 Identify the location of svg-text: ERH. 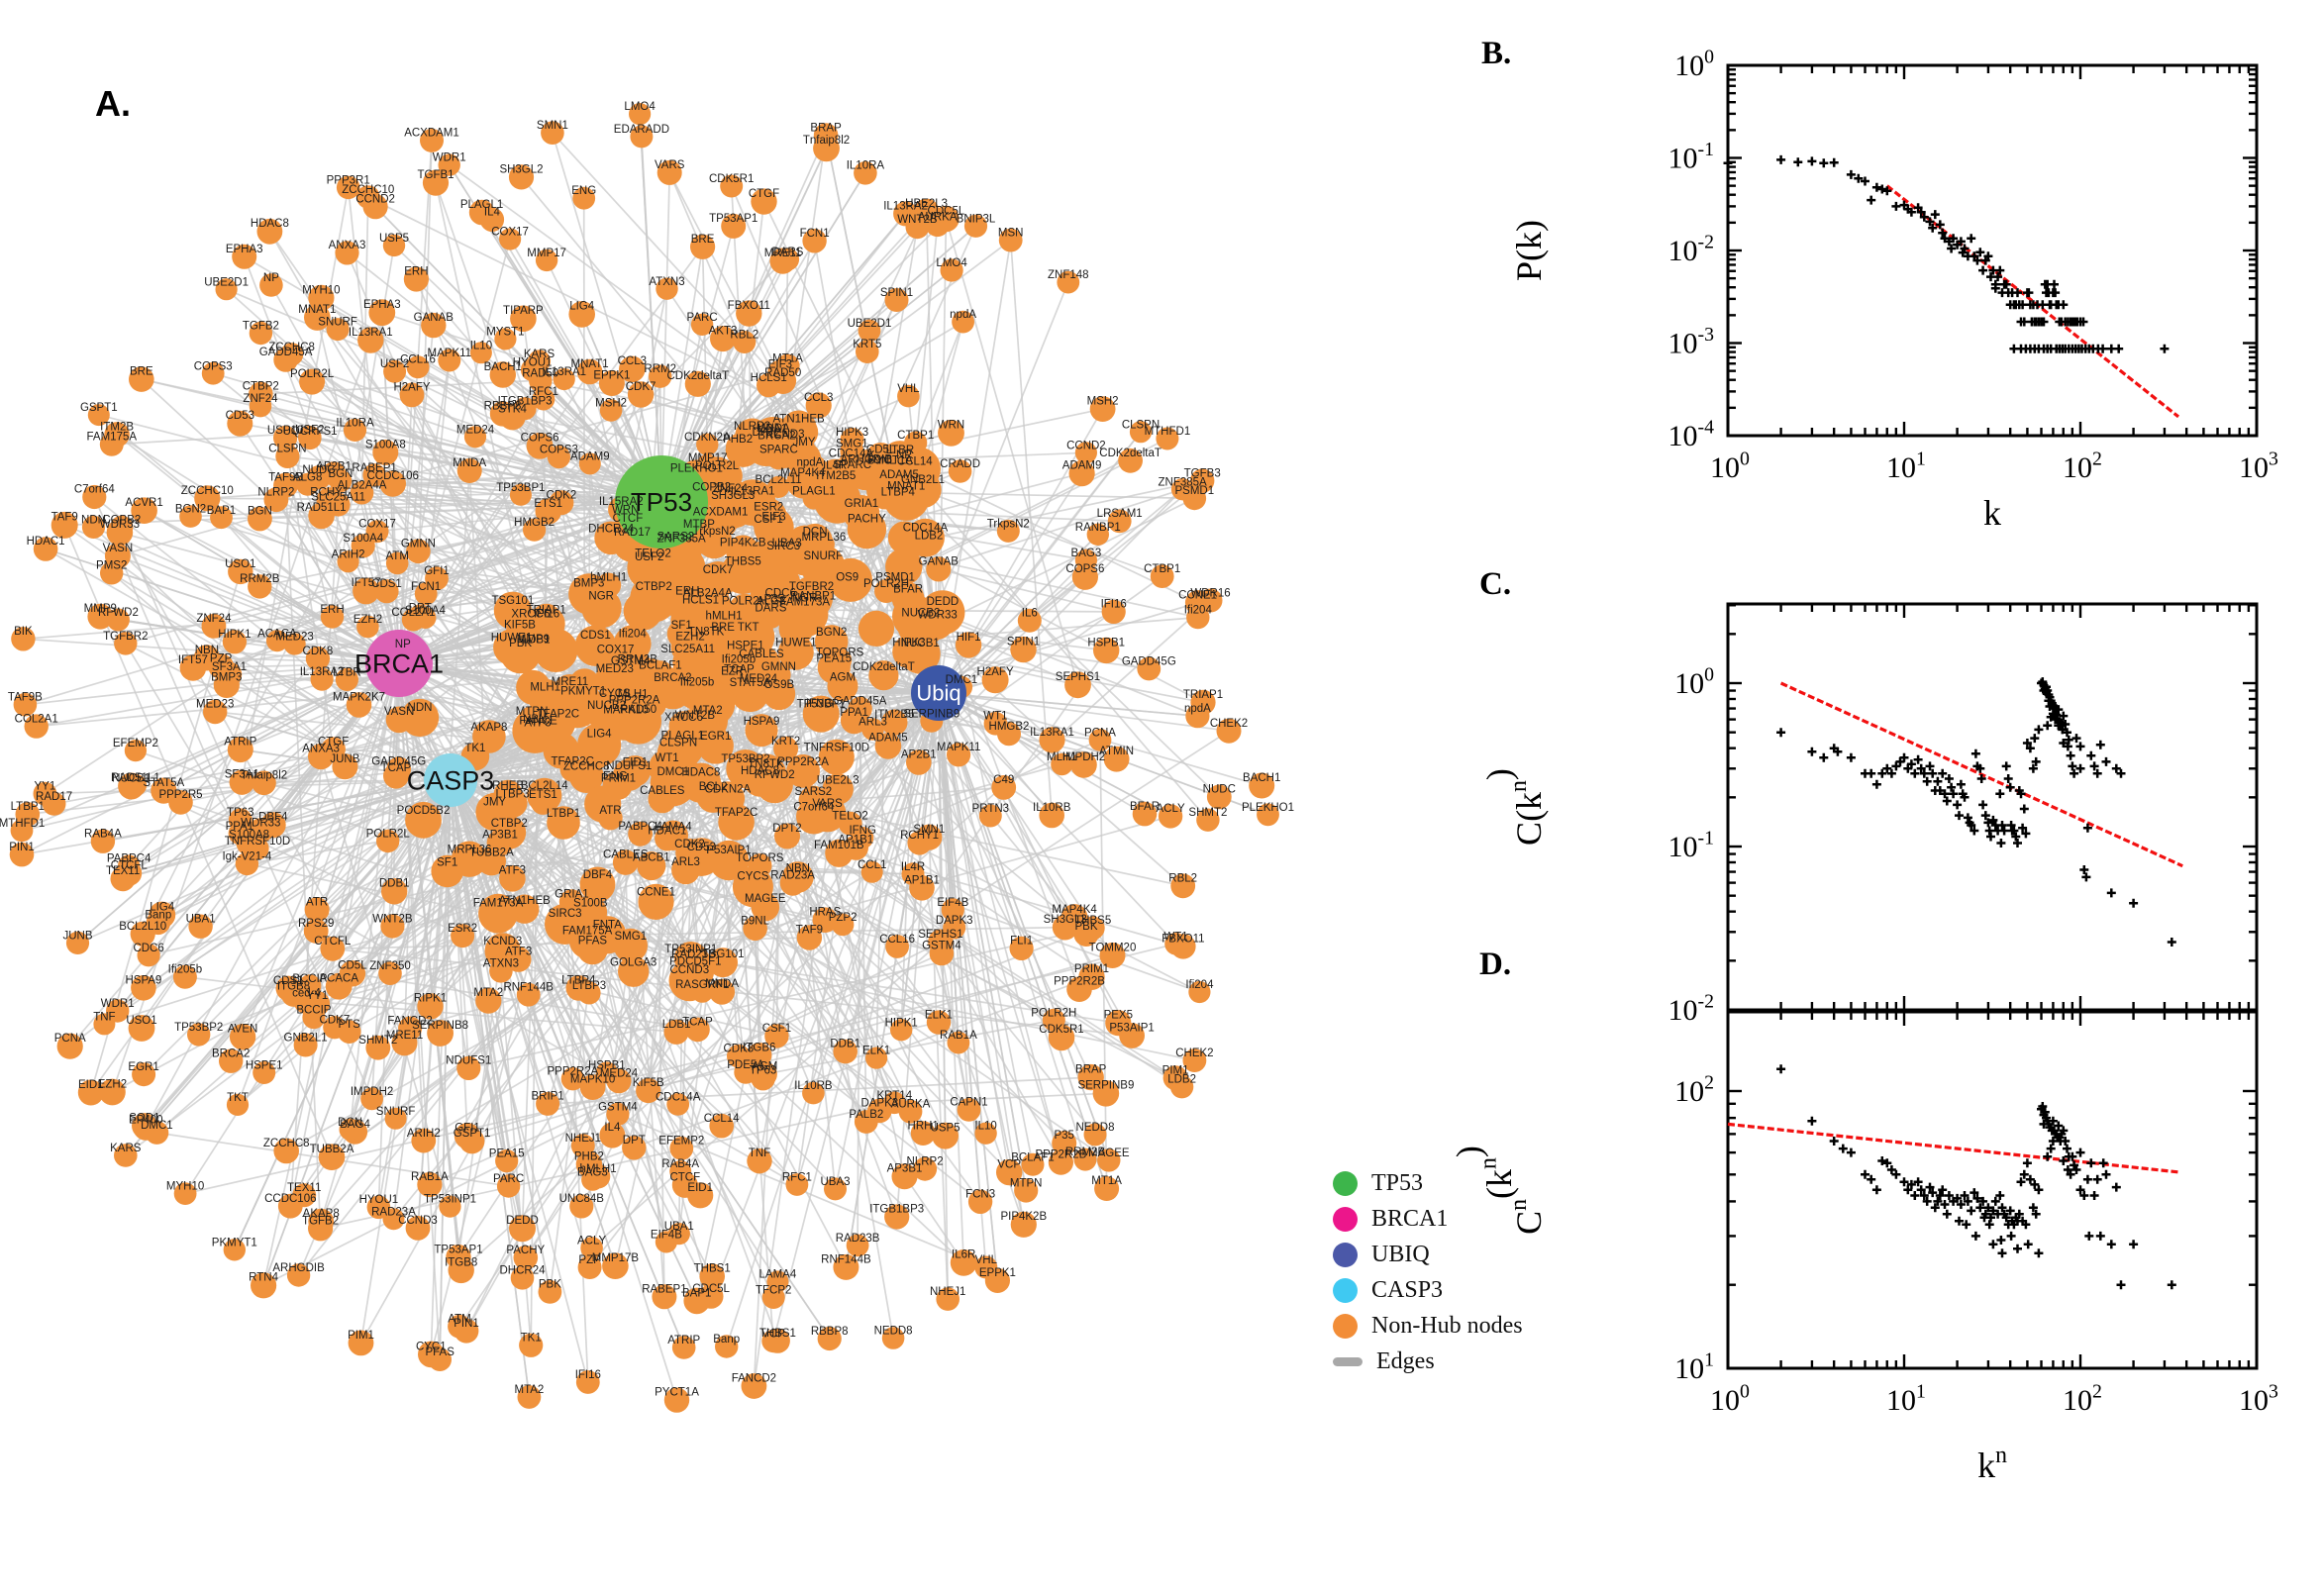
(687, 592).